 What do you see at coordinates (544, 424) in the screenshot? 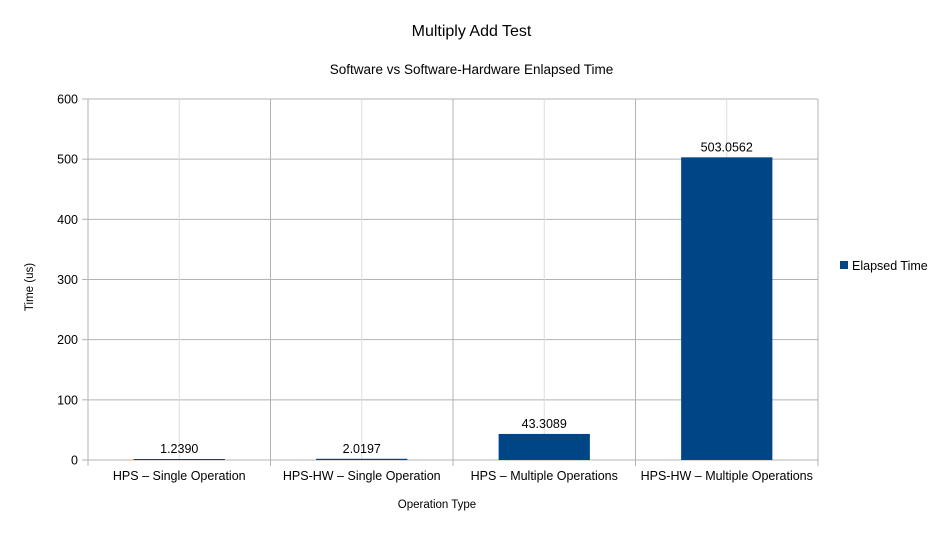
I see `bar-value-label: 43.3089` at bounding box center [544, 424].